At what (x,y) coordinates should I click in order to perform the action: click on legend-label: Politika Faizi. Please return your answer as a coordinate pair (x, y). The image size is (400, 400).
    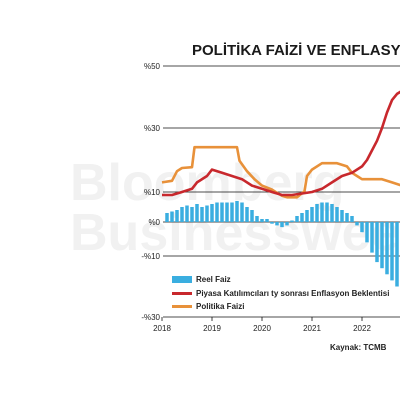
    Looking at the image, I should click on (220, 306).